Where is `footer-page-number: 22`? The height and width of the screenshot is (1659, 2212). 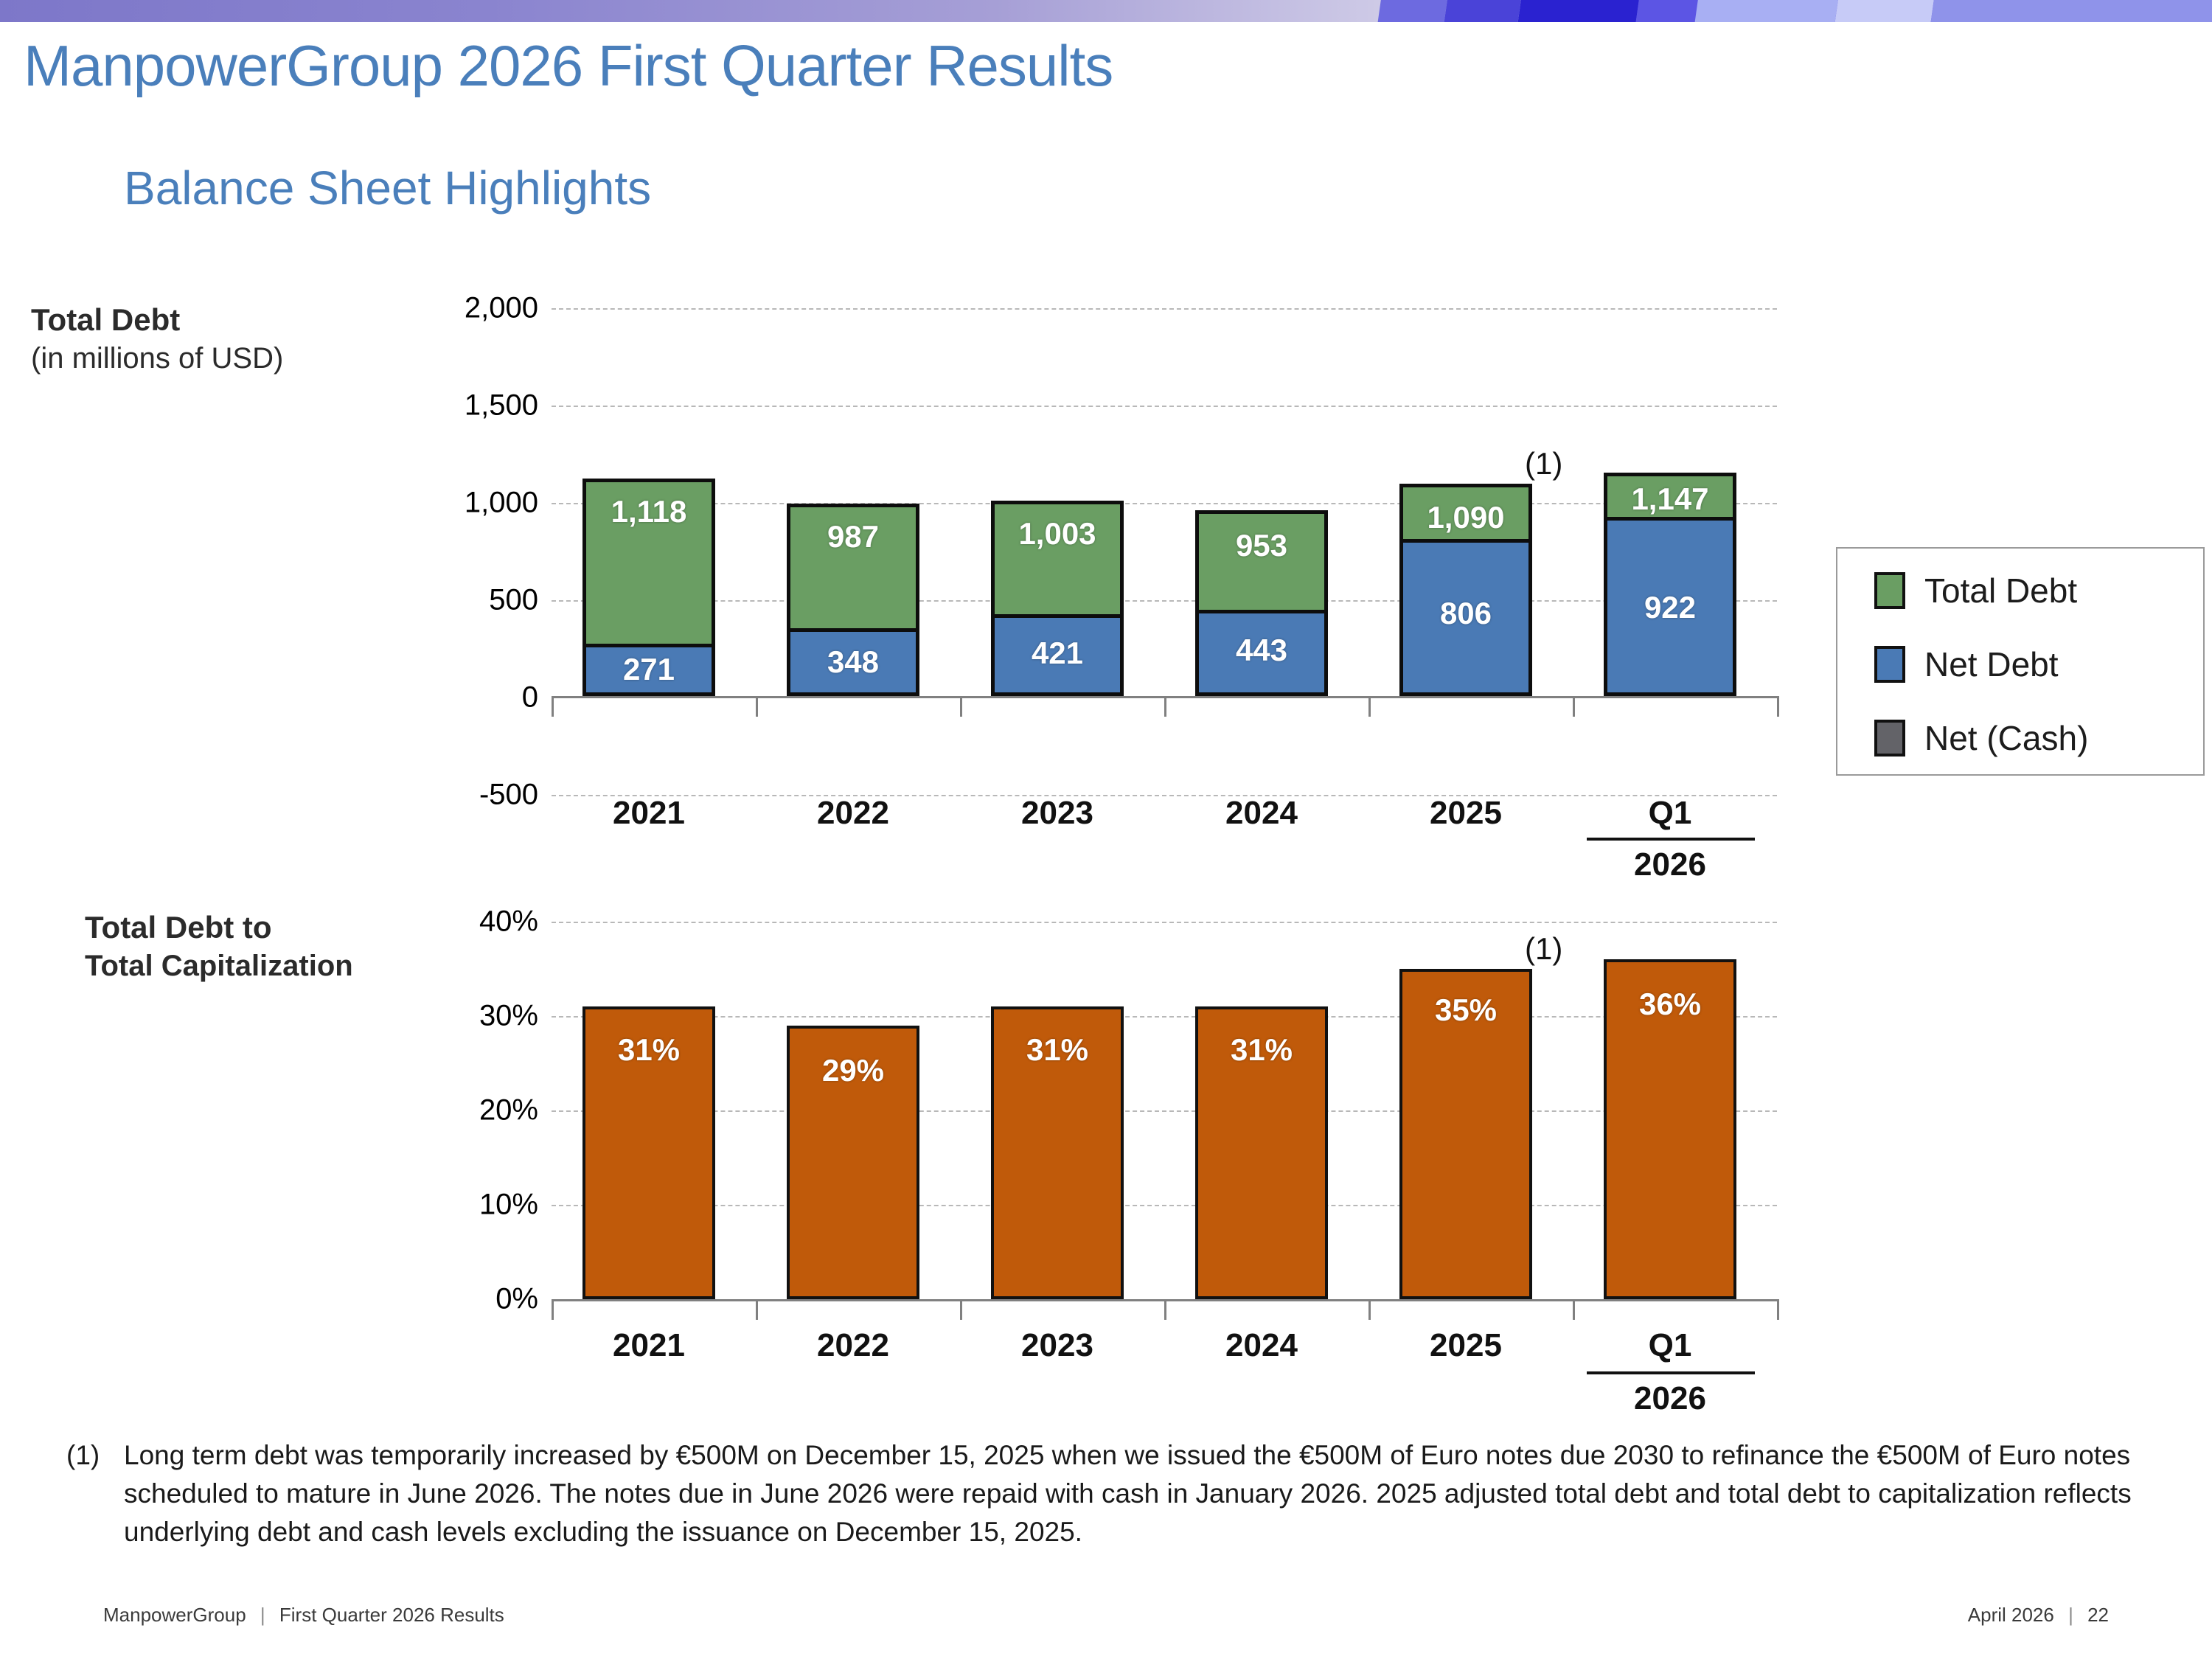
footer-page-number: 22 is located at coordinates (2098, 1615).